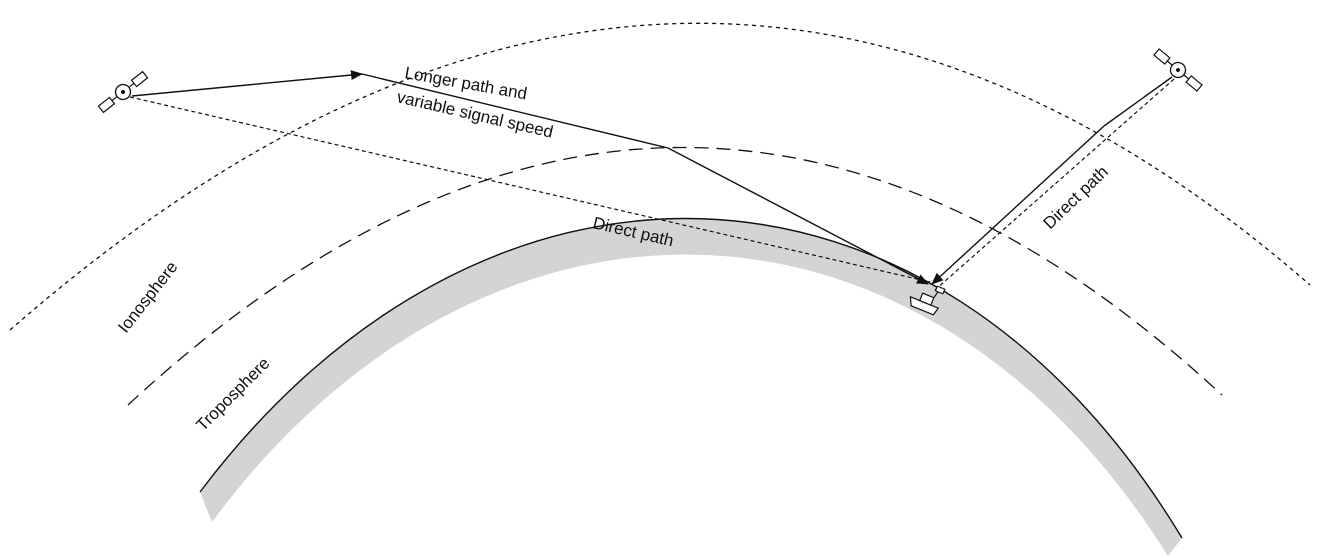 The height and width of the screenshot is (558, 1320). What do you see at coordinates (927, 300) in the screenshot?
I see `ship-receiver-icon` at bounding box center [927, 300].